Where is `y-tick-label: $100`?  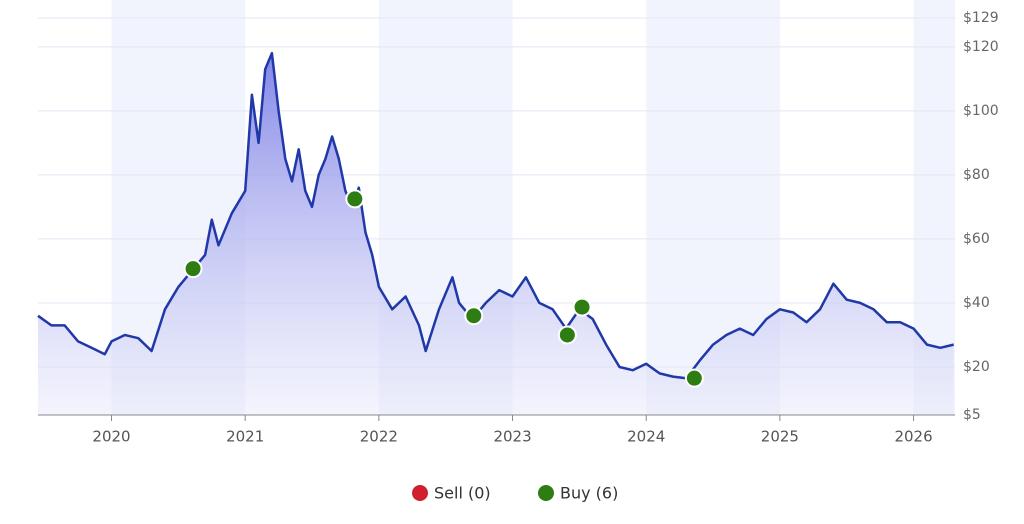 y-tick-label: $100 is located at coordinates (981, 111).